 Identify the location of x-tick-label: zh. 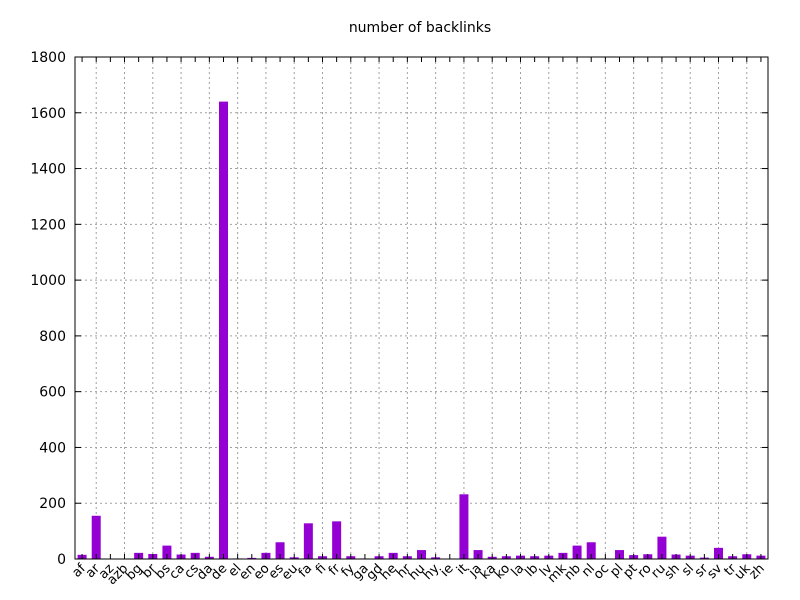
(756, 571).